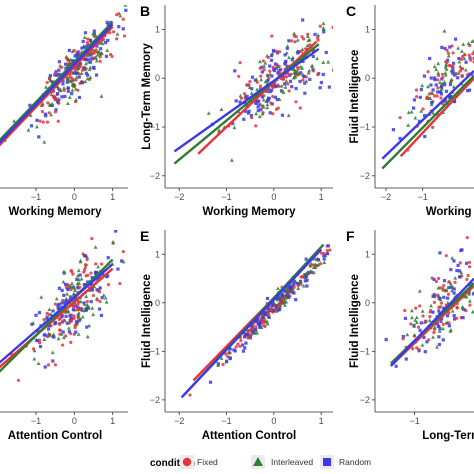 The width and height of the screenshot is (474, 474). Describe the element at coordinates (55, 436) in the screenshot. I see `x-axis-title: Attention Control` at that location.